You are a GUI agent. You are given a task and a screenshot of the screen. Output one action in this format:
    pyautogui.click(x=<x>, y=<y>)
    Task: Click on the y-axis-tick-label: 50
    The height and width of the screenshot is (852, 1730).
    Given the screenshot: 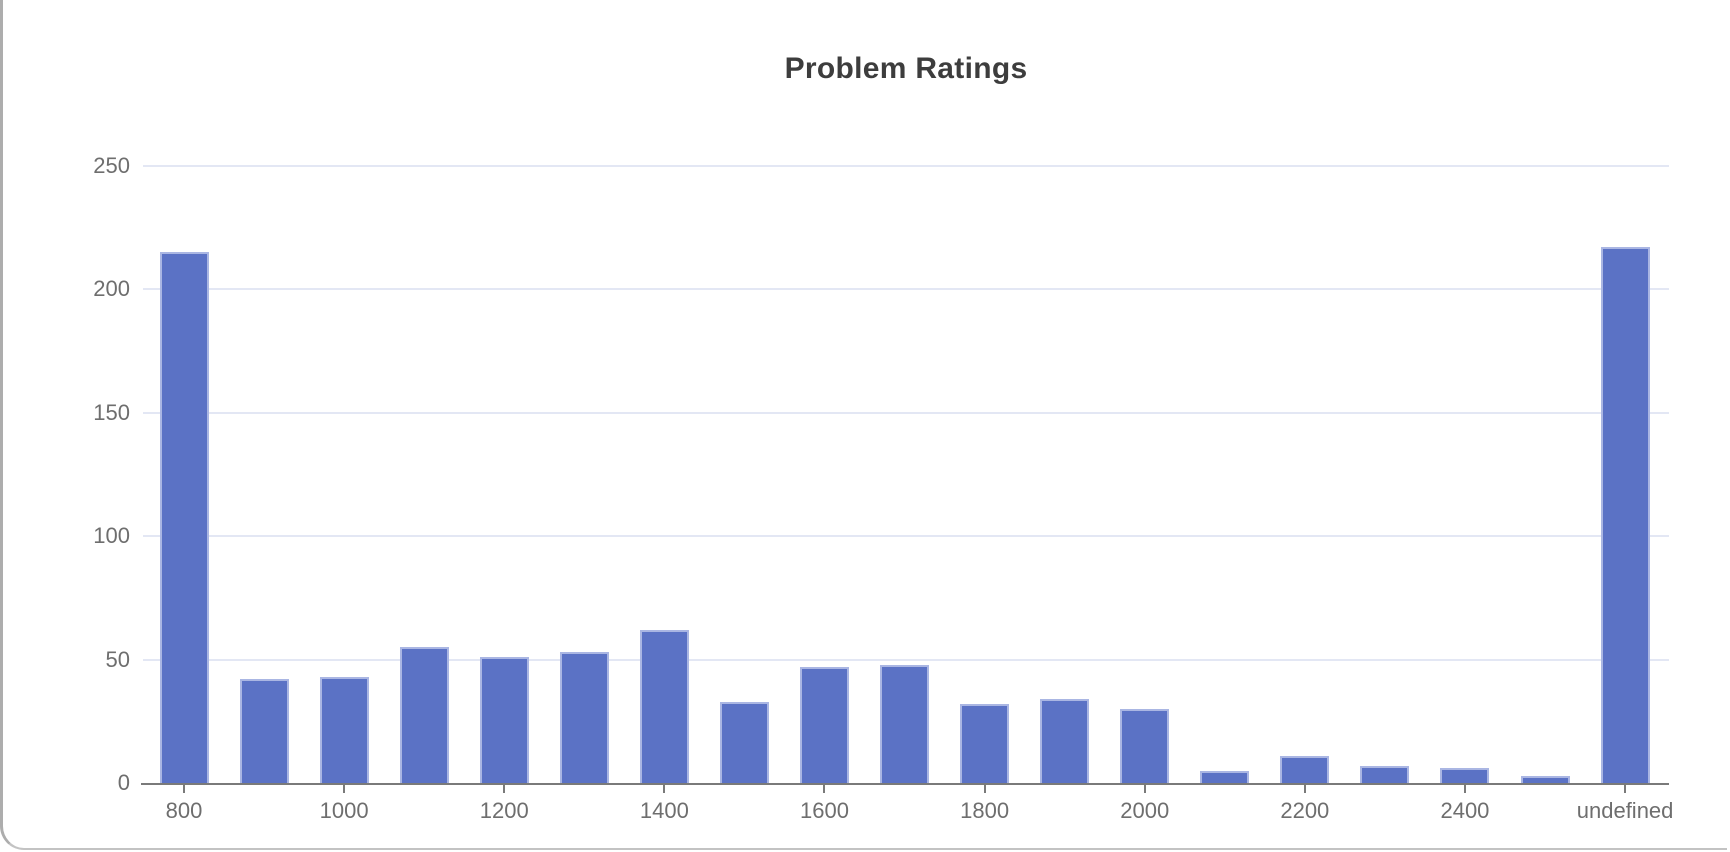 What is the action you would take?
    pyautogui.click(x=117, y=659)
    